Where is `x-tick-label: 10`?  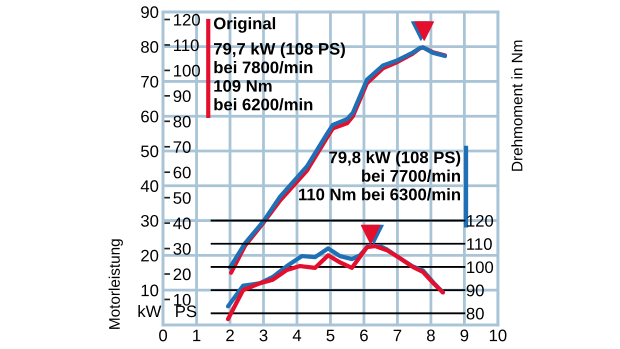 x-tick-label: 10 is located at coordinates (498, 336).